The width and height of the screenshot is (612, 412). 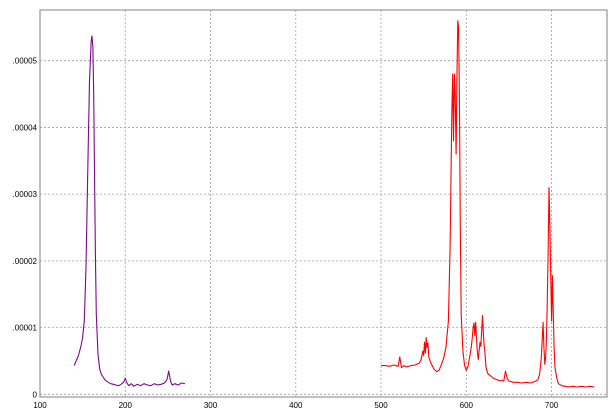 What do you see at coordinates (25, 61) in the screenshot?
I see `y-tick-label: .00005` at bounding box center [25, 61].